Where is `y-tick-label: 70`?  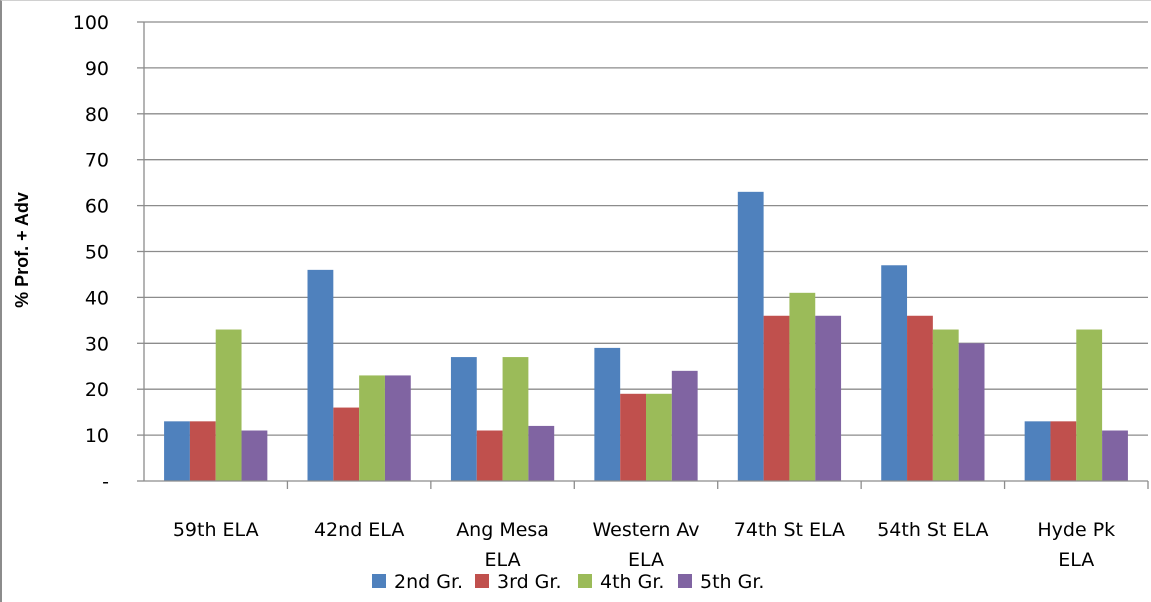
y-tick-label: 70 is located at coordinates (97, 161).